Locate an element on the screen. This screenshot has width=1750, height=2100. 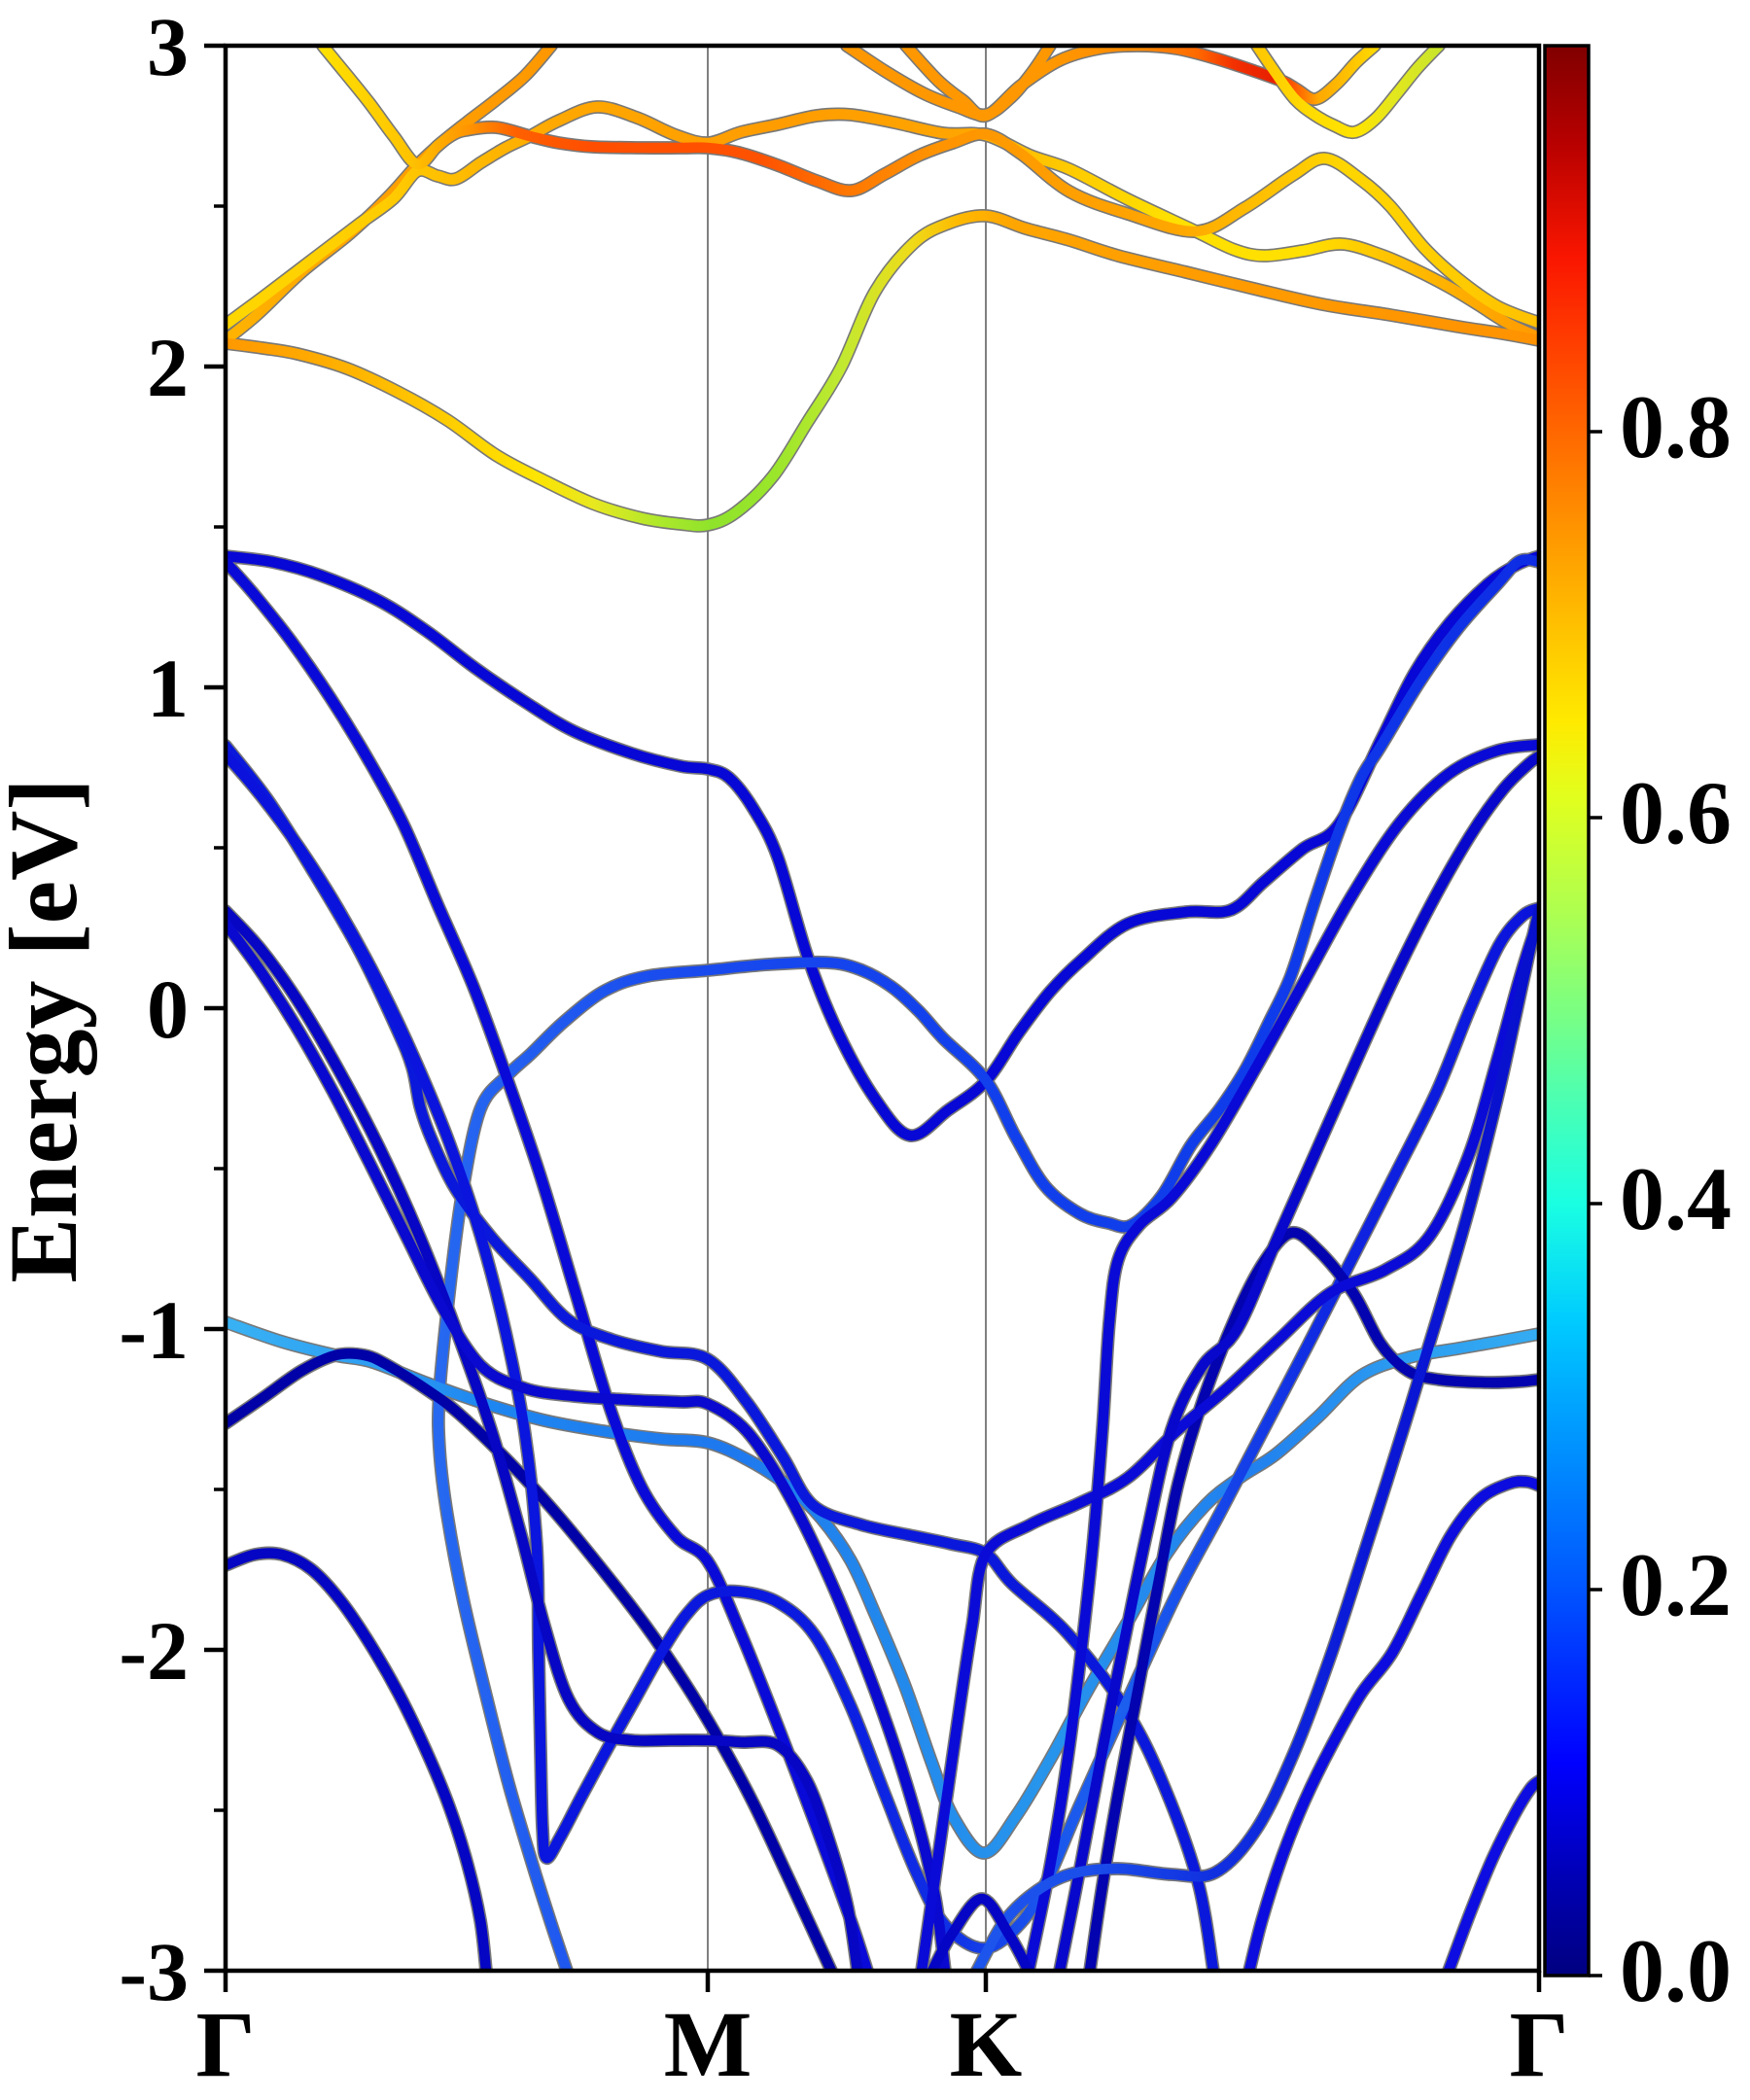
svg-text: -2 is located at coordinates (154, 1651).